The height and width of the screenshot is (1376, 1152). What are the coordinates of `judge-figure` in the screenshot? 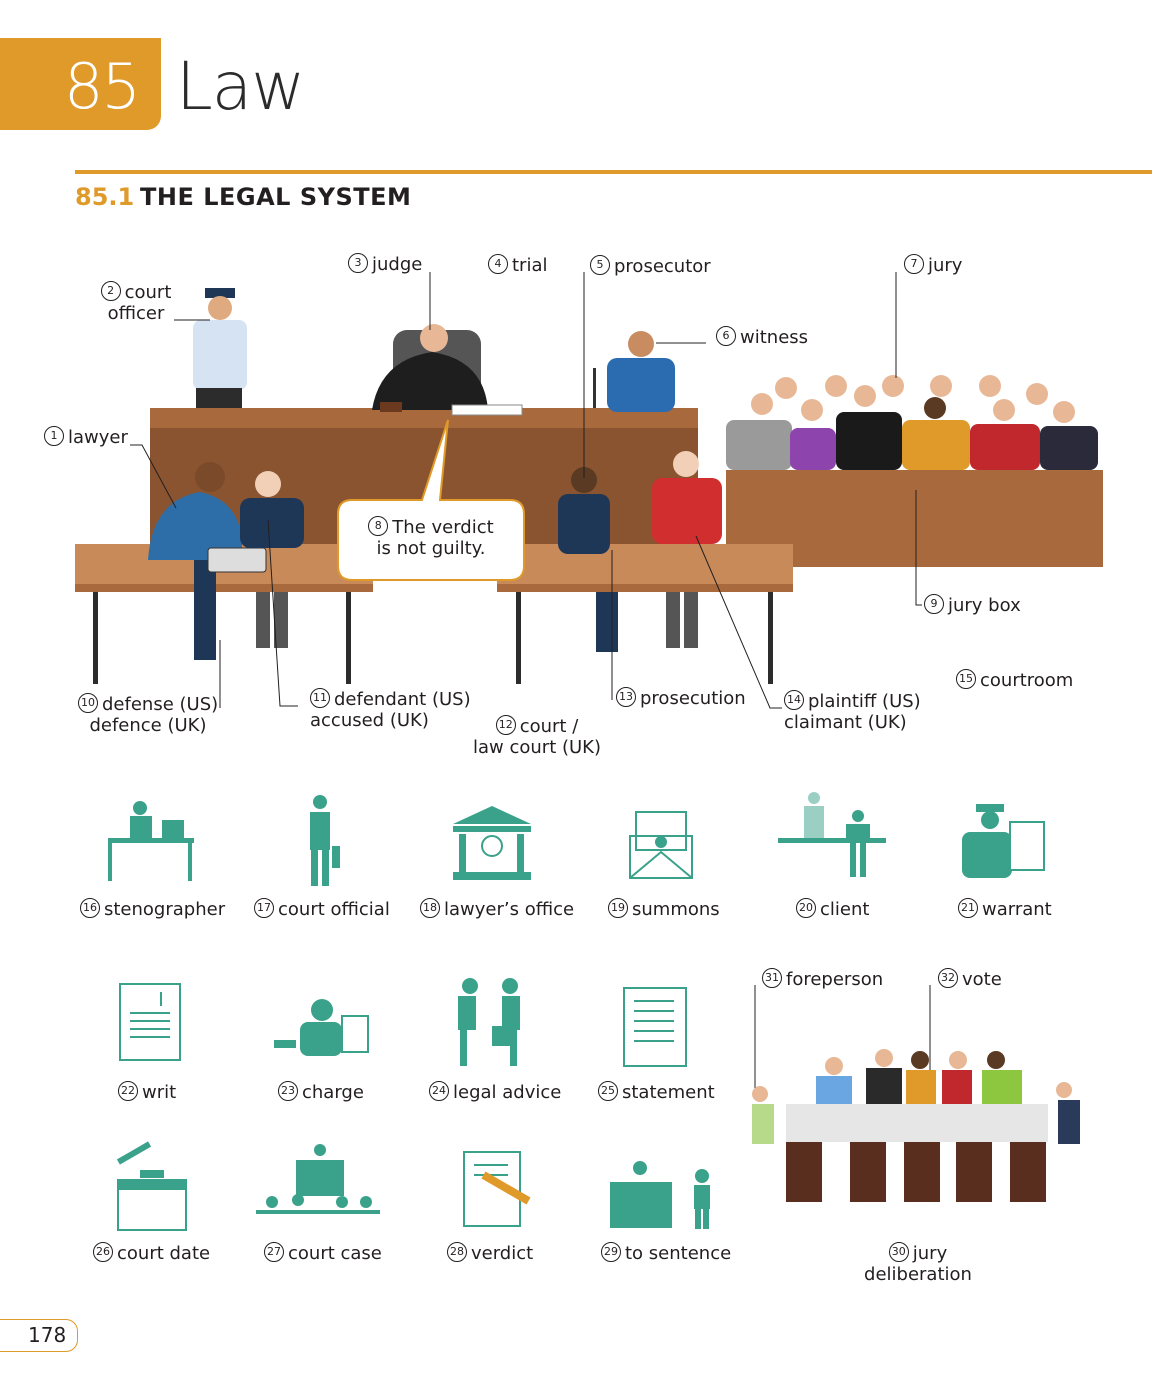 It's located at (447, 370).